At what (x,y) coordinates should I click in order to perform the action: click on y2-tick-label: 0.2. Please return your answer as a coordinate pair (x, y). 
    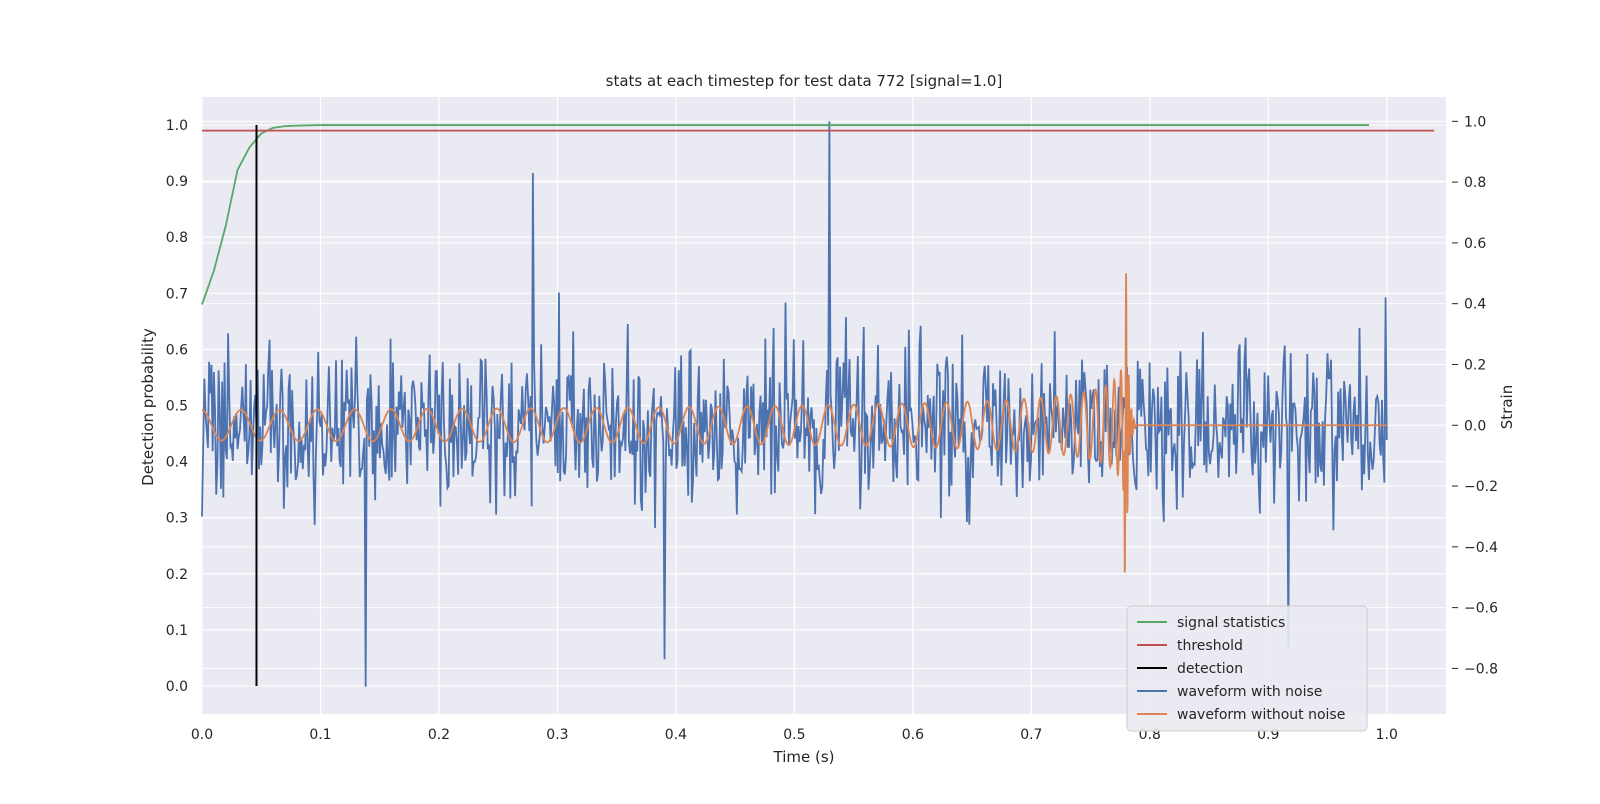
    Looking at the image, I should click on (1475, 365).